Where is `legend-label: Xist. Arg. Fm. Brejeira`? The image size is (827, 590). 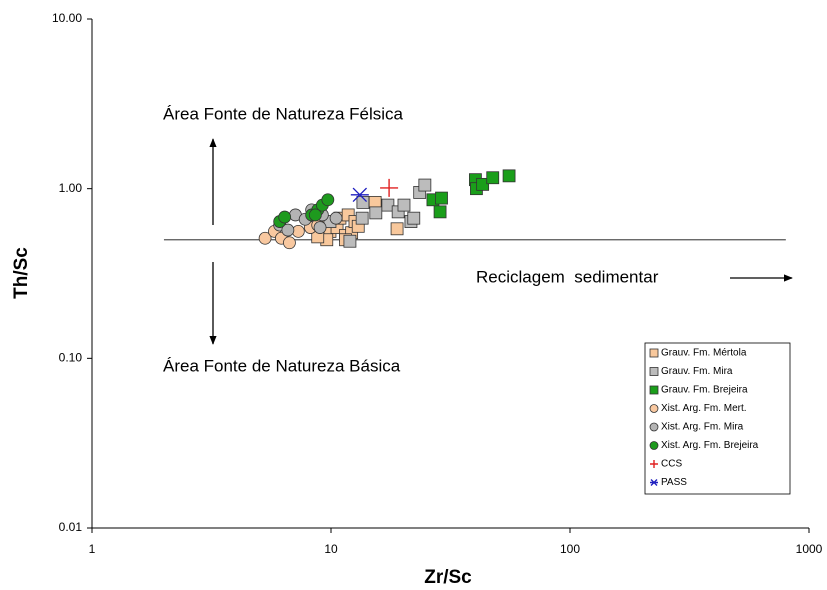
legend-label: Xist. Arg. Fm. Brejeira is located at coordinates (710, 445).